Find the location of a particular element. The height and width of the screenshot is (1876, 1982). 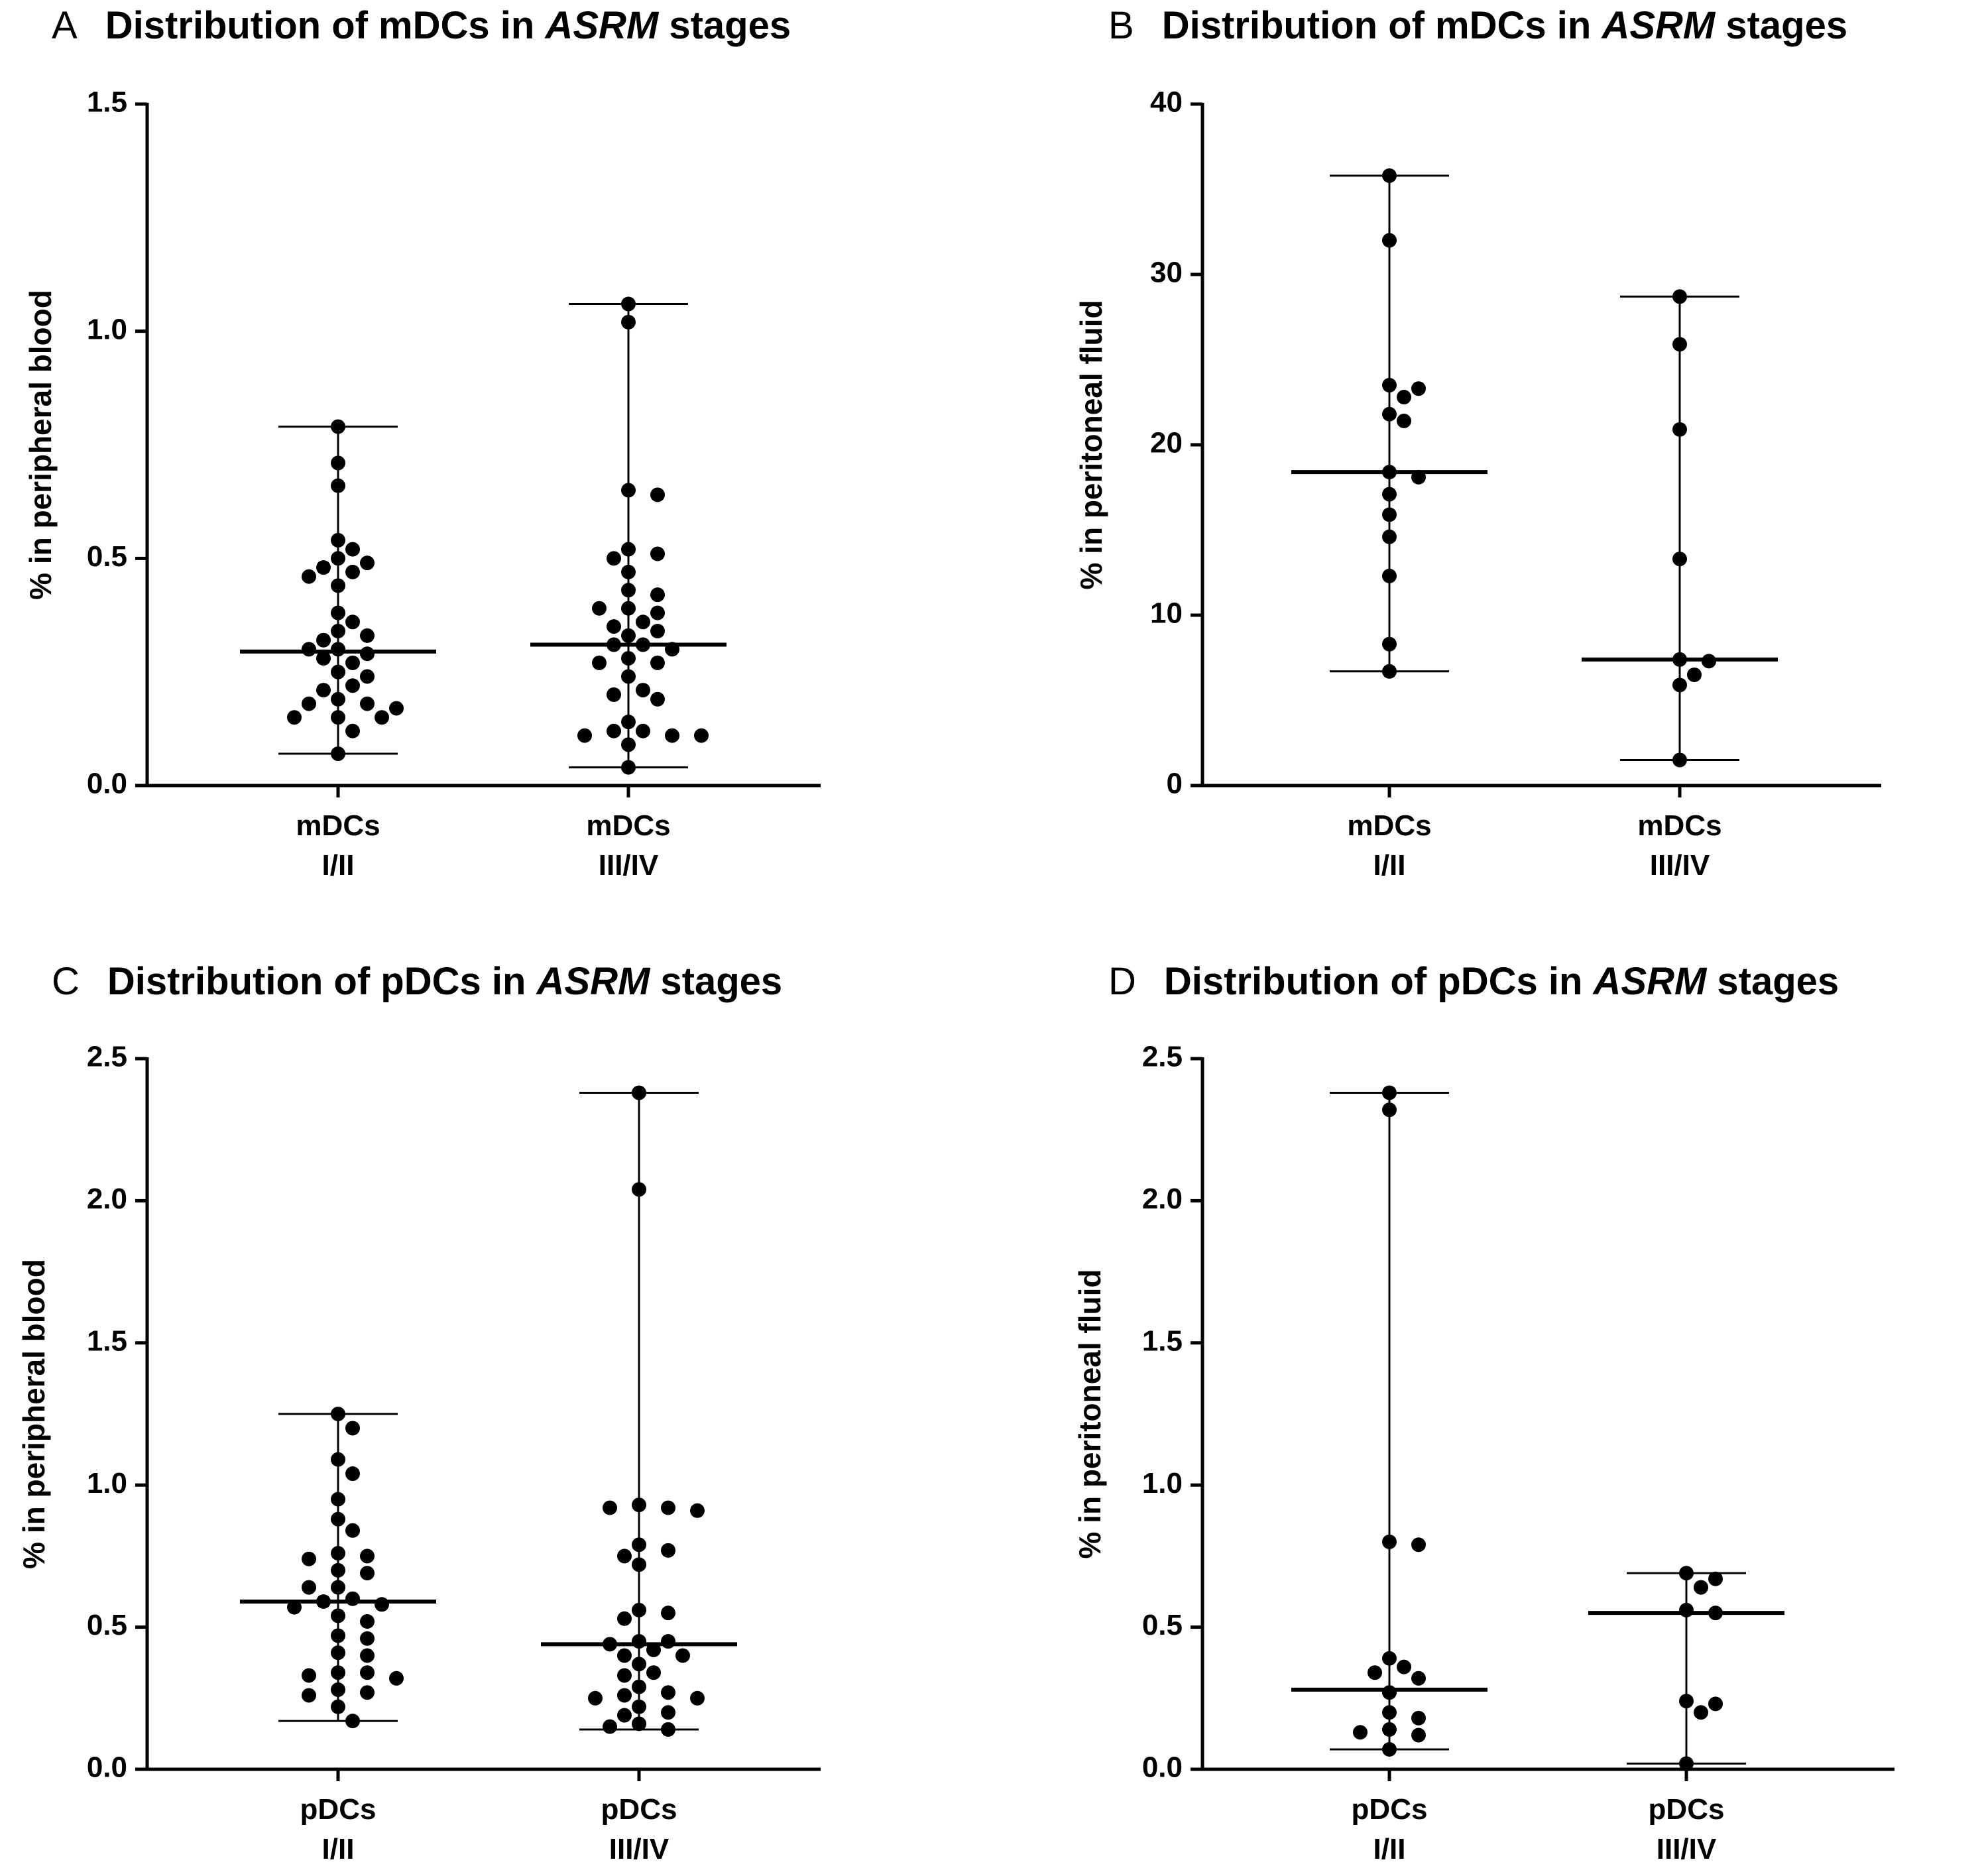

title-text-suffix: stages is located at coordinates (716, 981).